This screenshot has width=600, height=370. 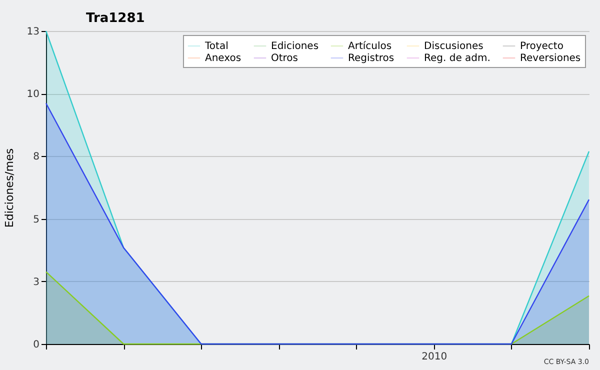 What do you see at coordinates (33, 32) in the screenshot?
I see `y-tick-label: 13` at bounding box center [33, 32].